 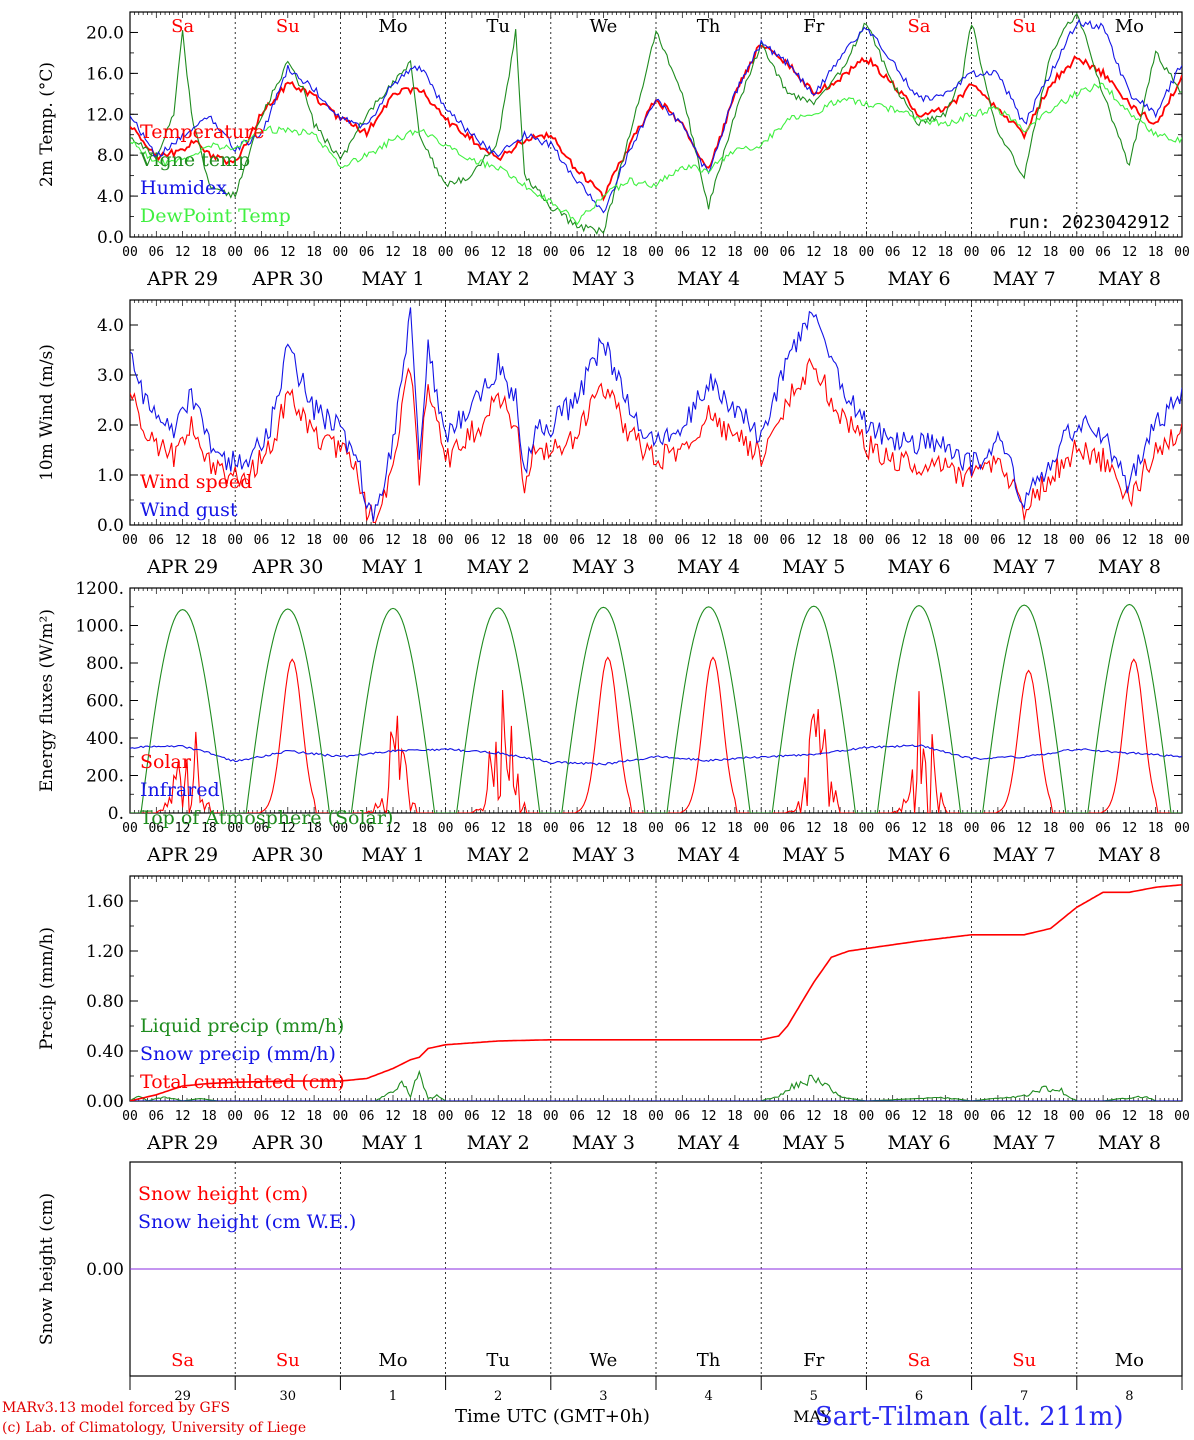 What do you see at coordinates (1024, 1143) in the screenshot?
I see `date-label: MAY 7` at bounding box center [1024, 1143].